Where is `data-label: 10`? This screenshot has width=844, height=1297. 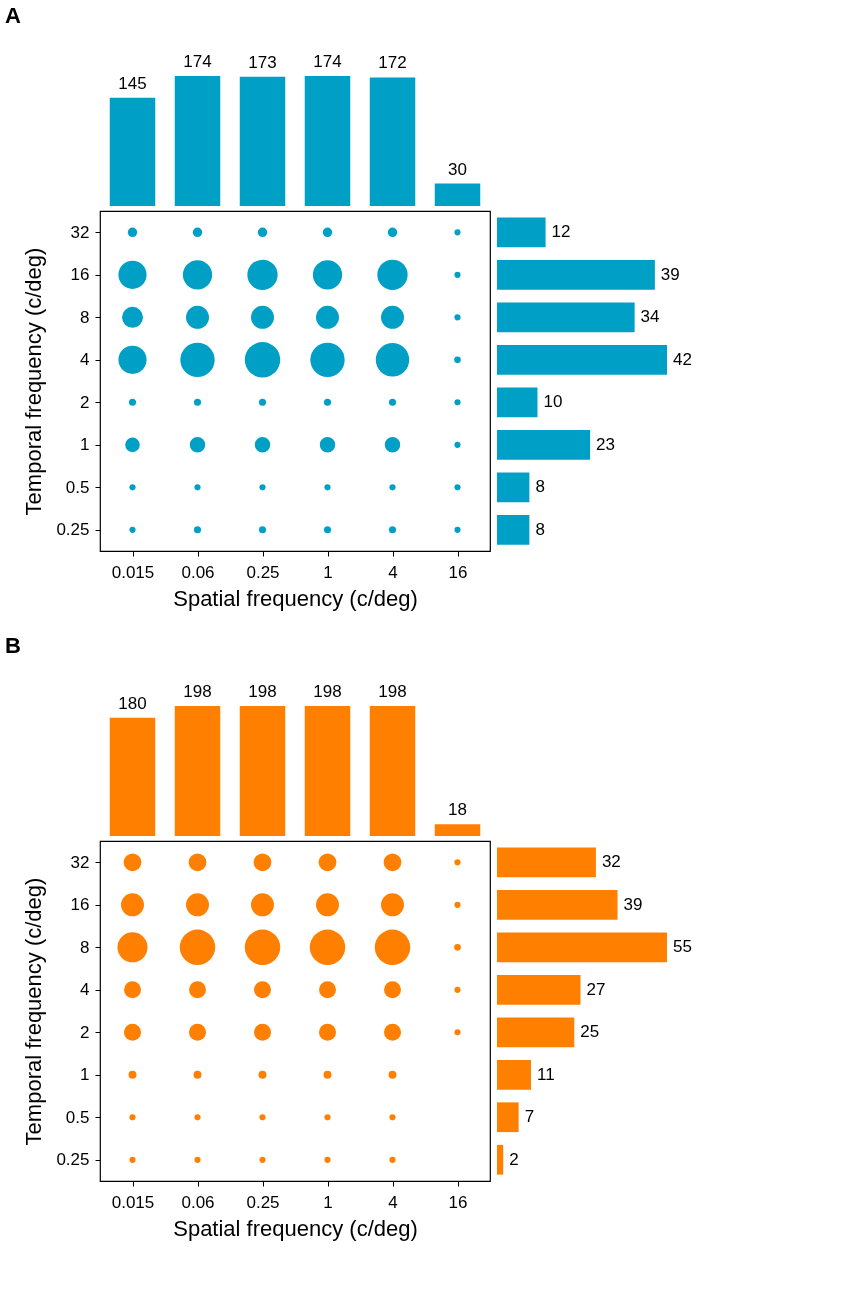 data-label: 10 is located at coordinates (553, 402).